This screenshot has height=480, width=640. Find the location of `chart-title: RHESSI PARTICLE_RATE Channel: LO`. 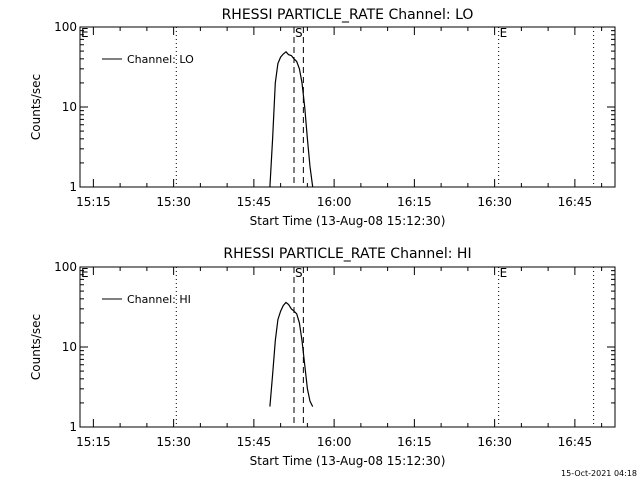

chart-title: RHESSI PARTICLE_RATE Channel: LO is located at coordinates (348, 15).